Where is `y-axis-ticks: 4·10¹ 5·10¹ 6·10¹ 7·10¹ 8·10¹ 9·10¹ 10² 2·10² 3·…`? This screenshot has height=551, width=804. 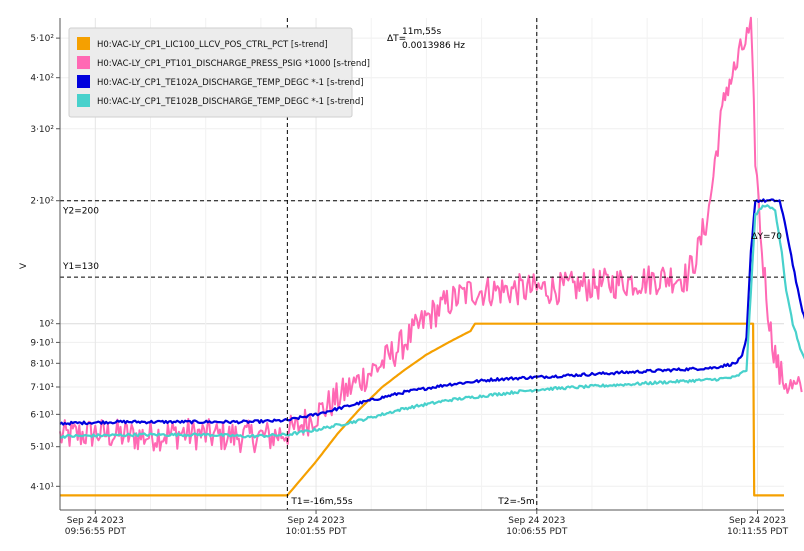
y-axis-ticks: 4·10¹ 5·10¹ 6·10¹ 7·10¹ 8·10¹ 9·10¹ 10² 2·10² 3·… is located at coordinates (45, 263).